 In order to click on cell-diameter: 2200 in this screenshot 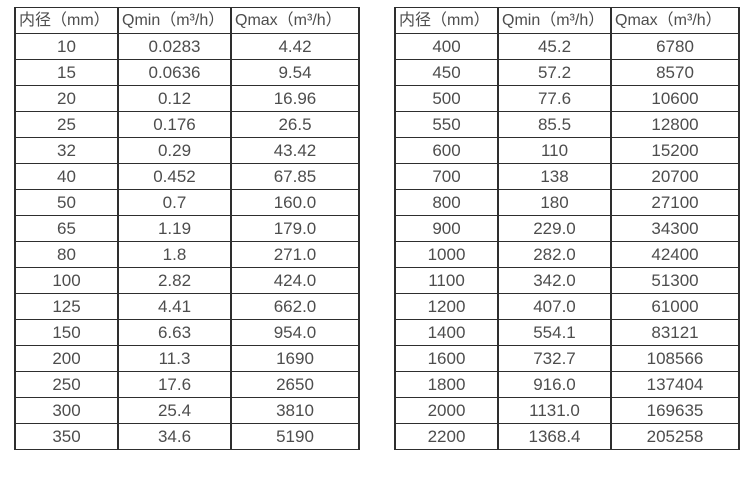, I will do `click(446, 436)`.